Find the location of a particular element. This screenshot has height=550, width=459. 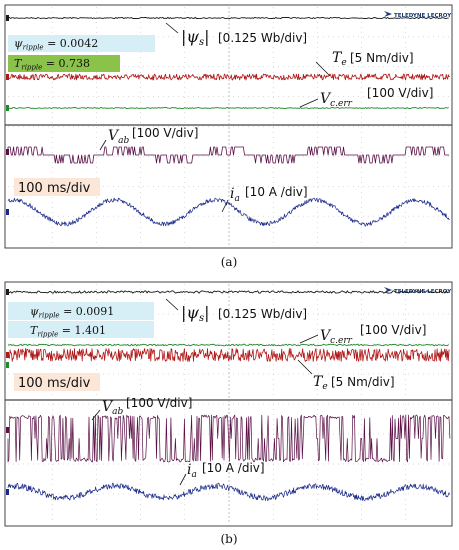

panel-label-b: (b) is located at coordinates (228, 539).